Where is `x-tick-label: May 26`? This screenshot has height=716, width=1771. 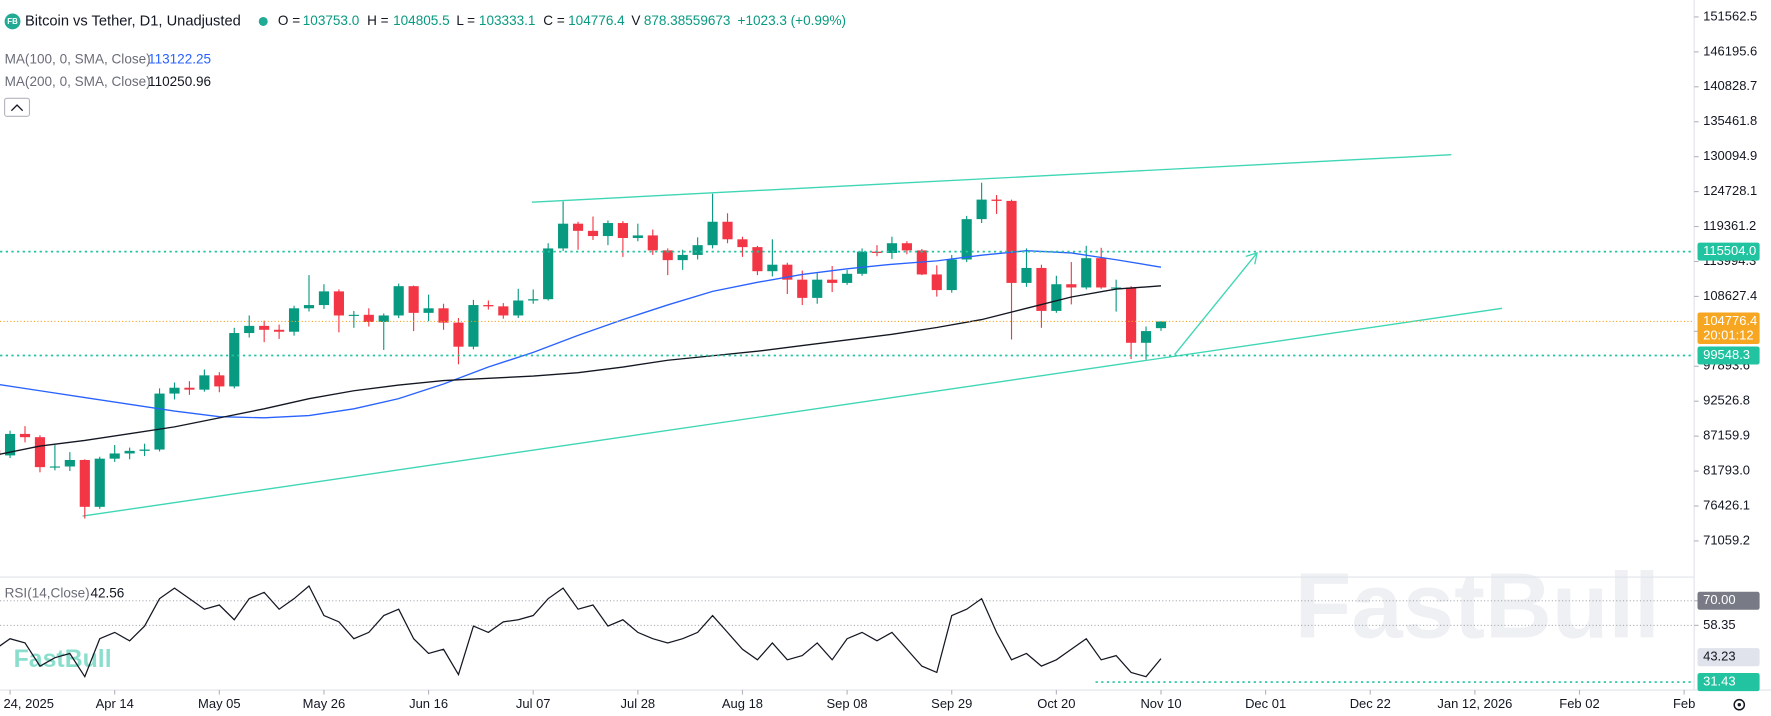 x-tick-label: May 26 is located at coordinates (324, 703).